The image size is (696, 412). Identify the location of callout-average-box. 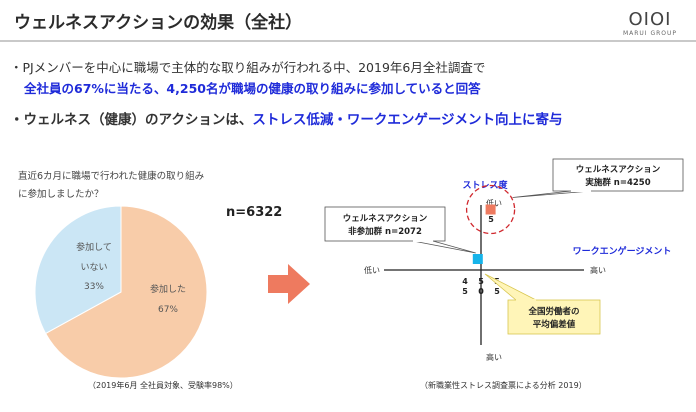
(554, 317).